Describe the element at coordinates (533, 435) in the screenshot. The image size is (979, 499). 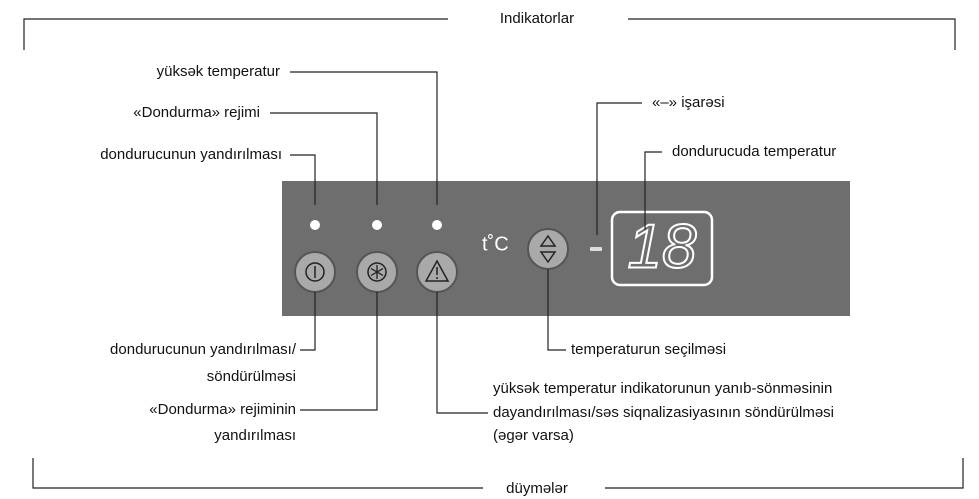
I see `label: (əgər varsa)` at that location.